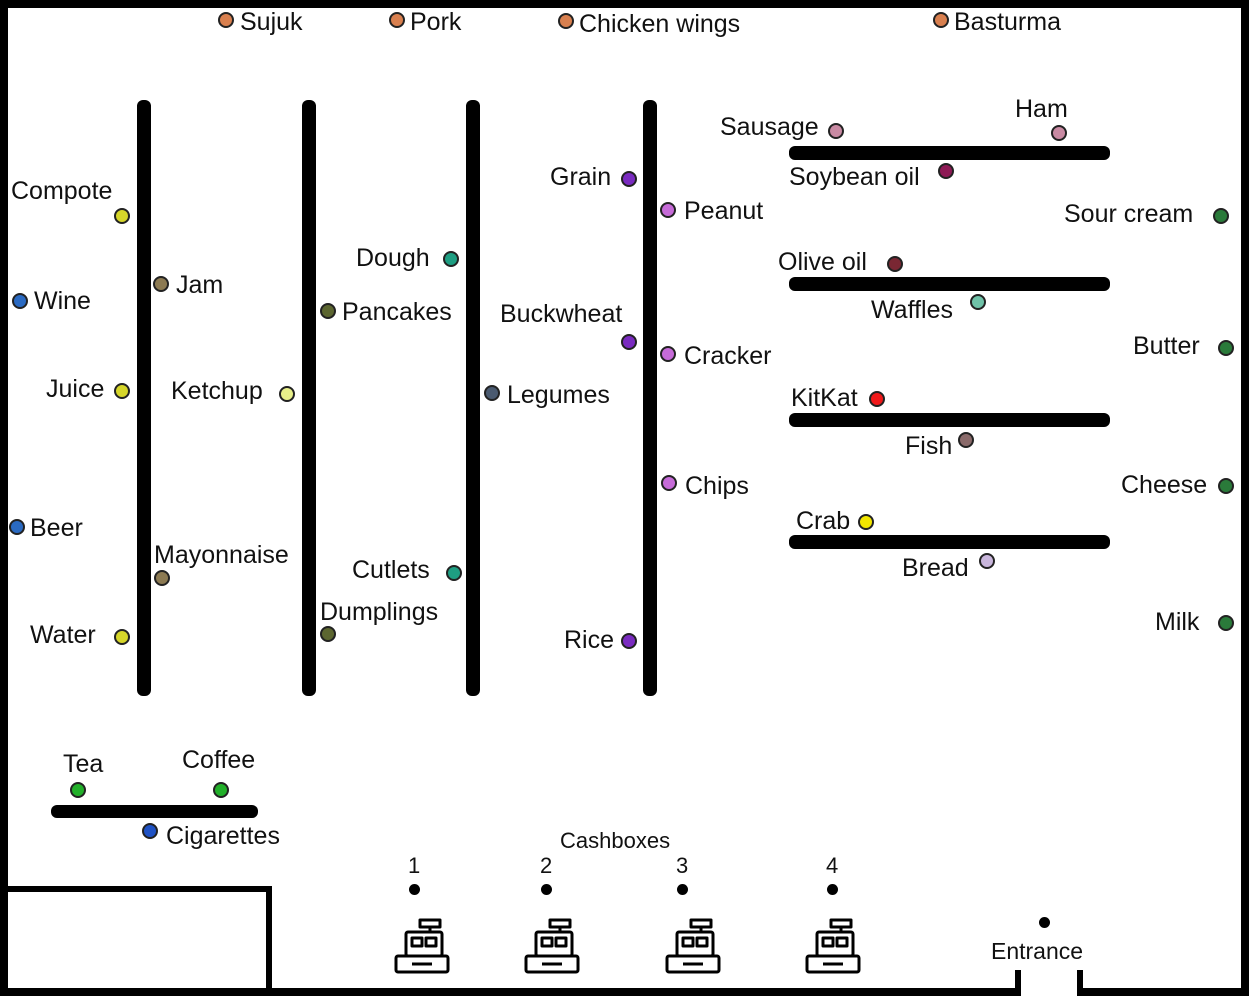 The height and width of the screenshot is (996, 1249). What do you see at coordinates (287, 394) in the screenshot?
I see `ketchup-marker` at bounding box center [287, 394].